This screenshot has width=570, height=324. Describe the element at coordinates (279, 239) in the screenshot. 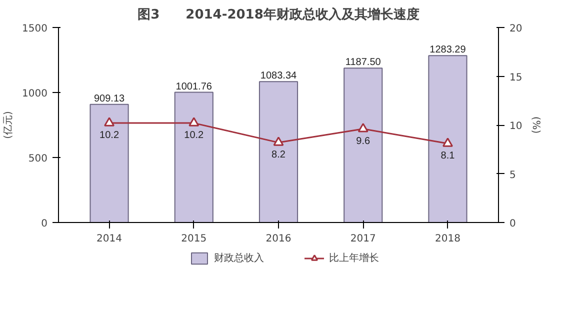

I see `x-tick-label: 2016` at that location.